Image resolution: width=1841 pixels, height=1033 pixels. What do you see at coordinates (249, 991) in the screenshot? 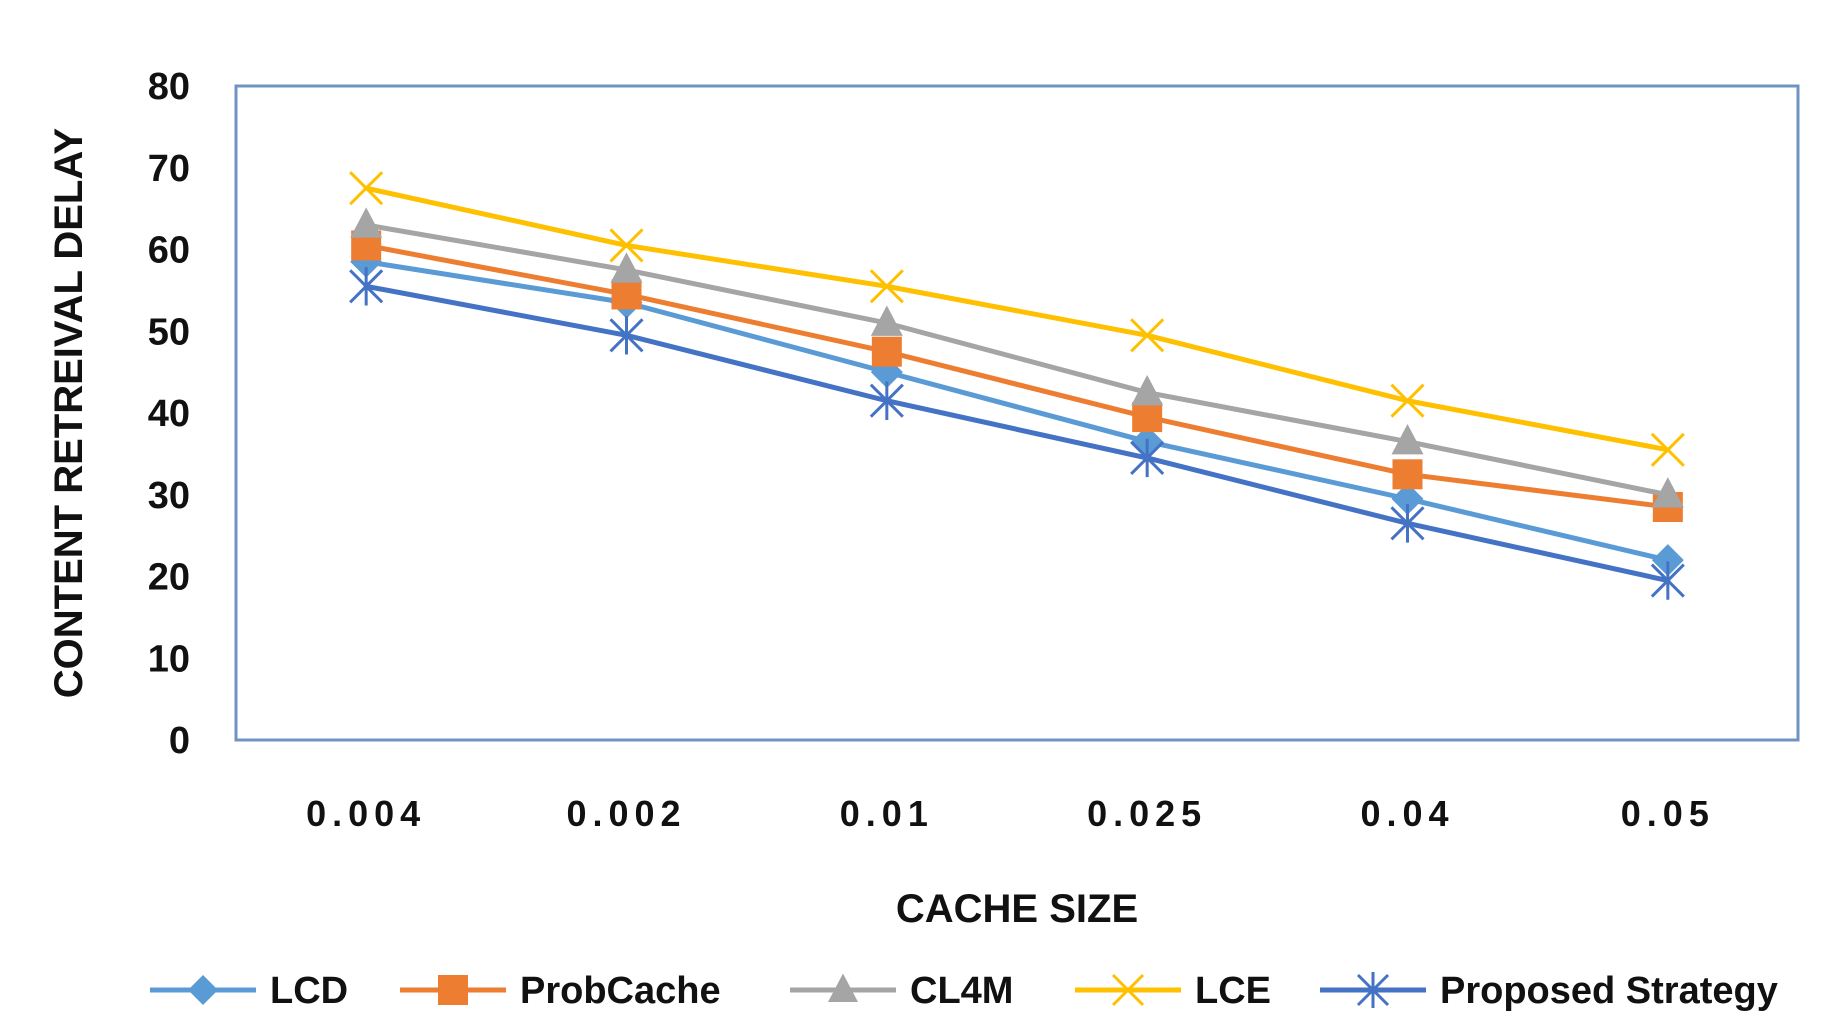
I see `legend-item: LCD` at bounding box center [249, 991].